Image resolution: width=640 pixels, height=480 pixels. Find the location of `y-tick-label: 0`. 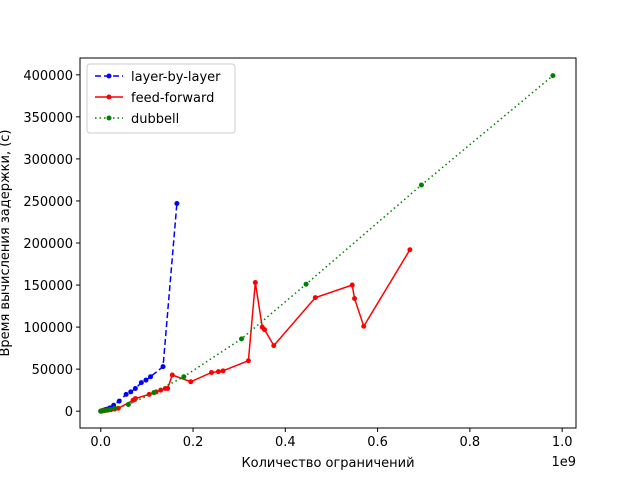

y-tick-label: 0 is located at coordinates (69, 412).